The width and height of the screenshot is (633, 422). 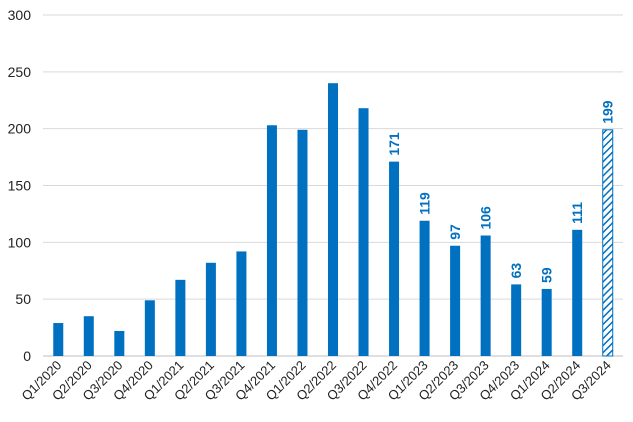 What do you see at coordinates (180, 317) in the screenshot?
I see `bar-q1-2021` at bounding box center [180, 317].